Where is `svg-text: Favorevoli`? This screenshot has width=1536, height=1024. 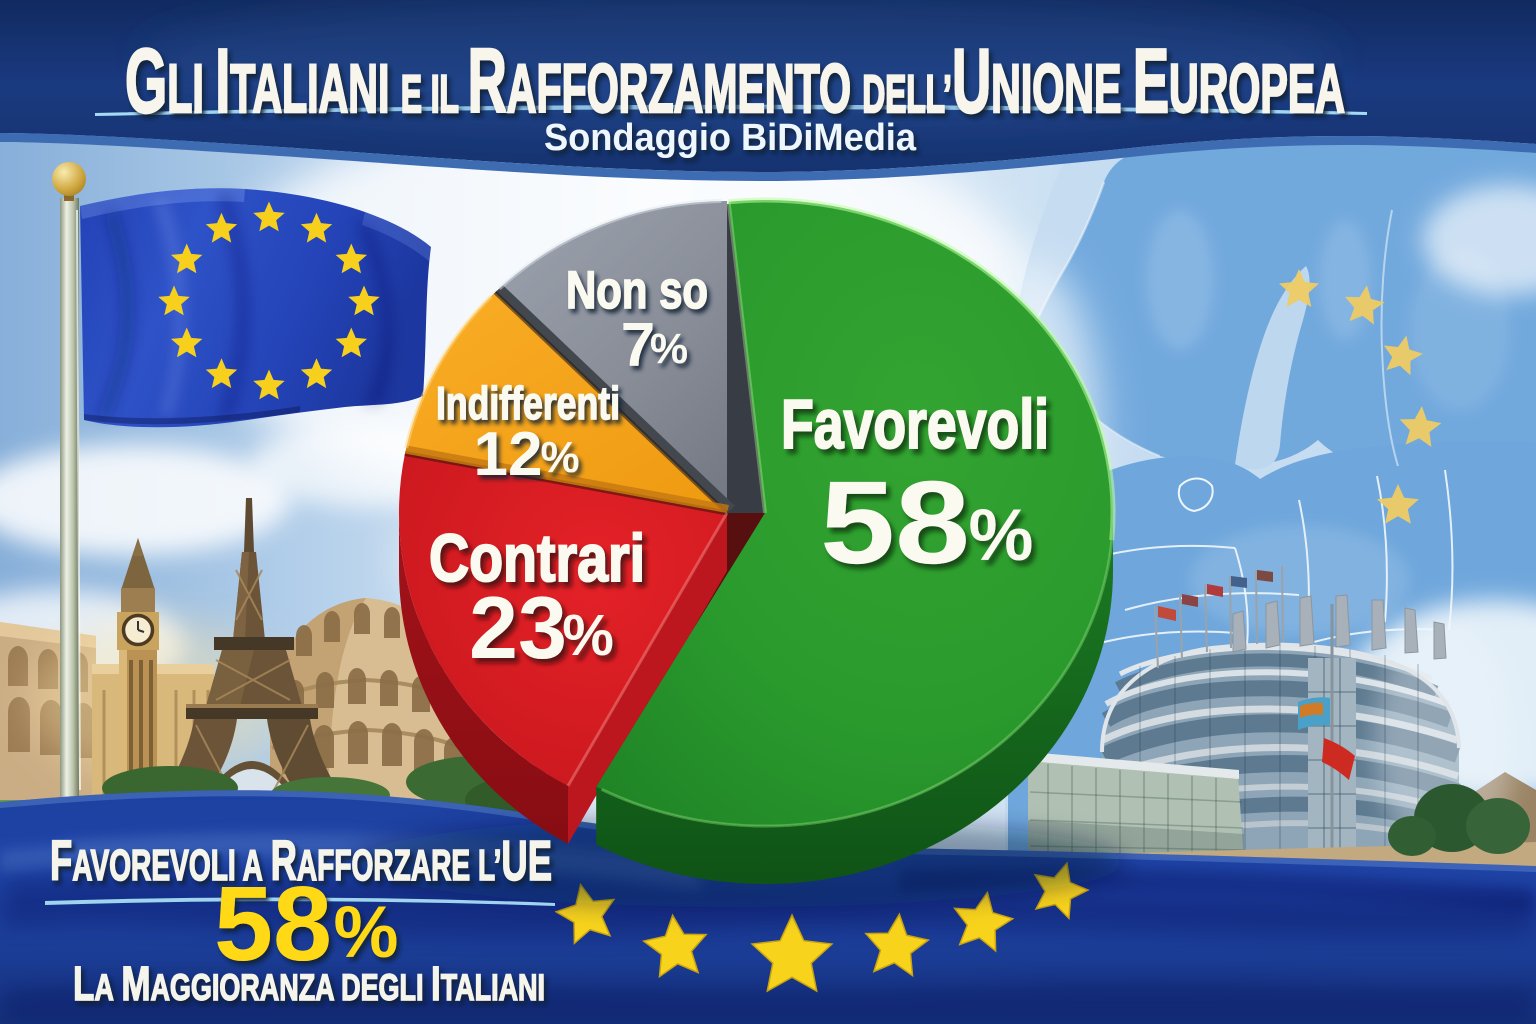 svg-text: Favorevoli is located at coordinates (915, 424).